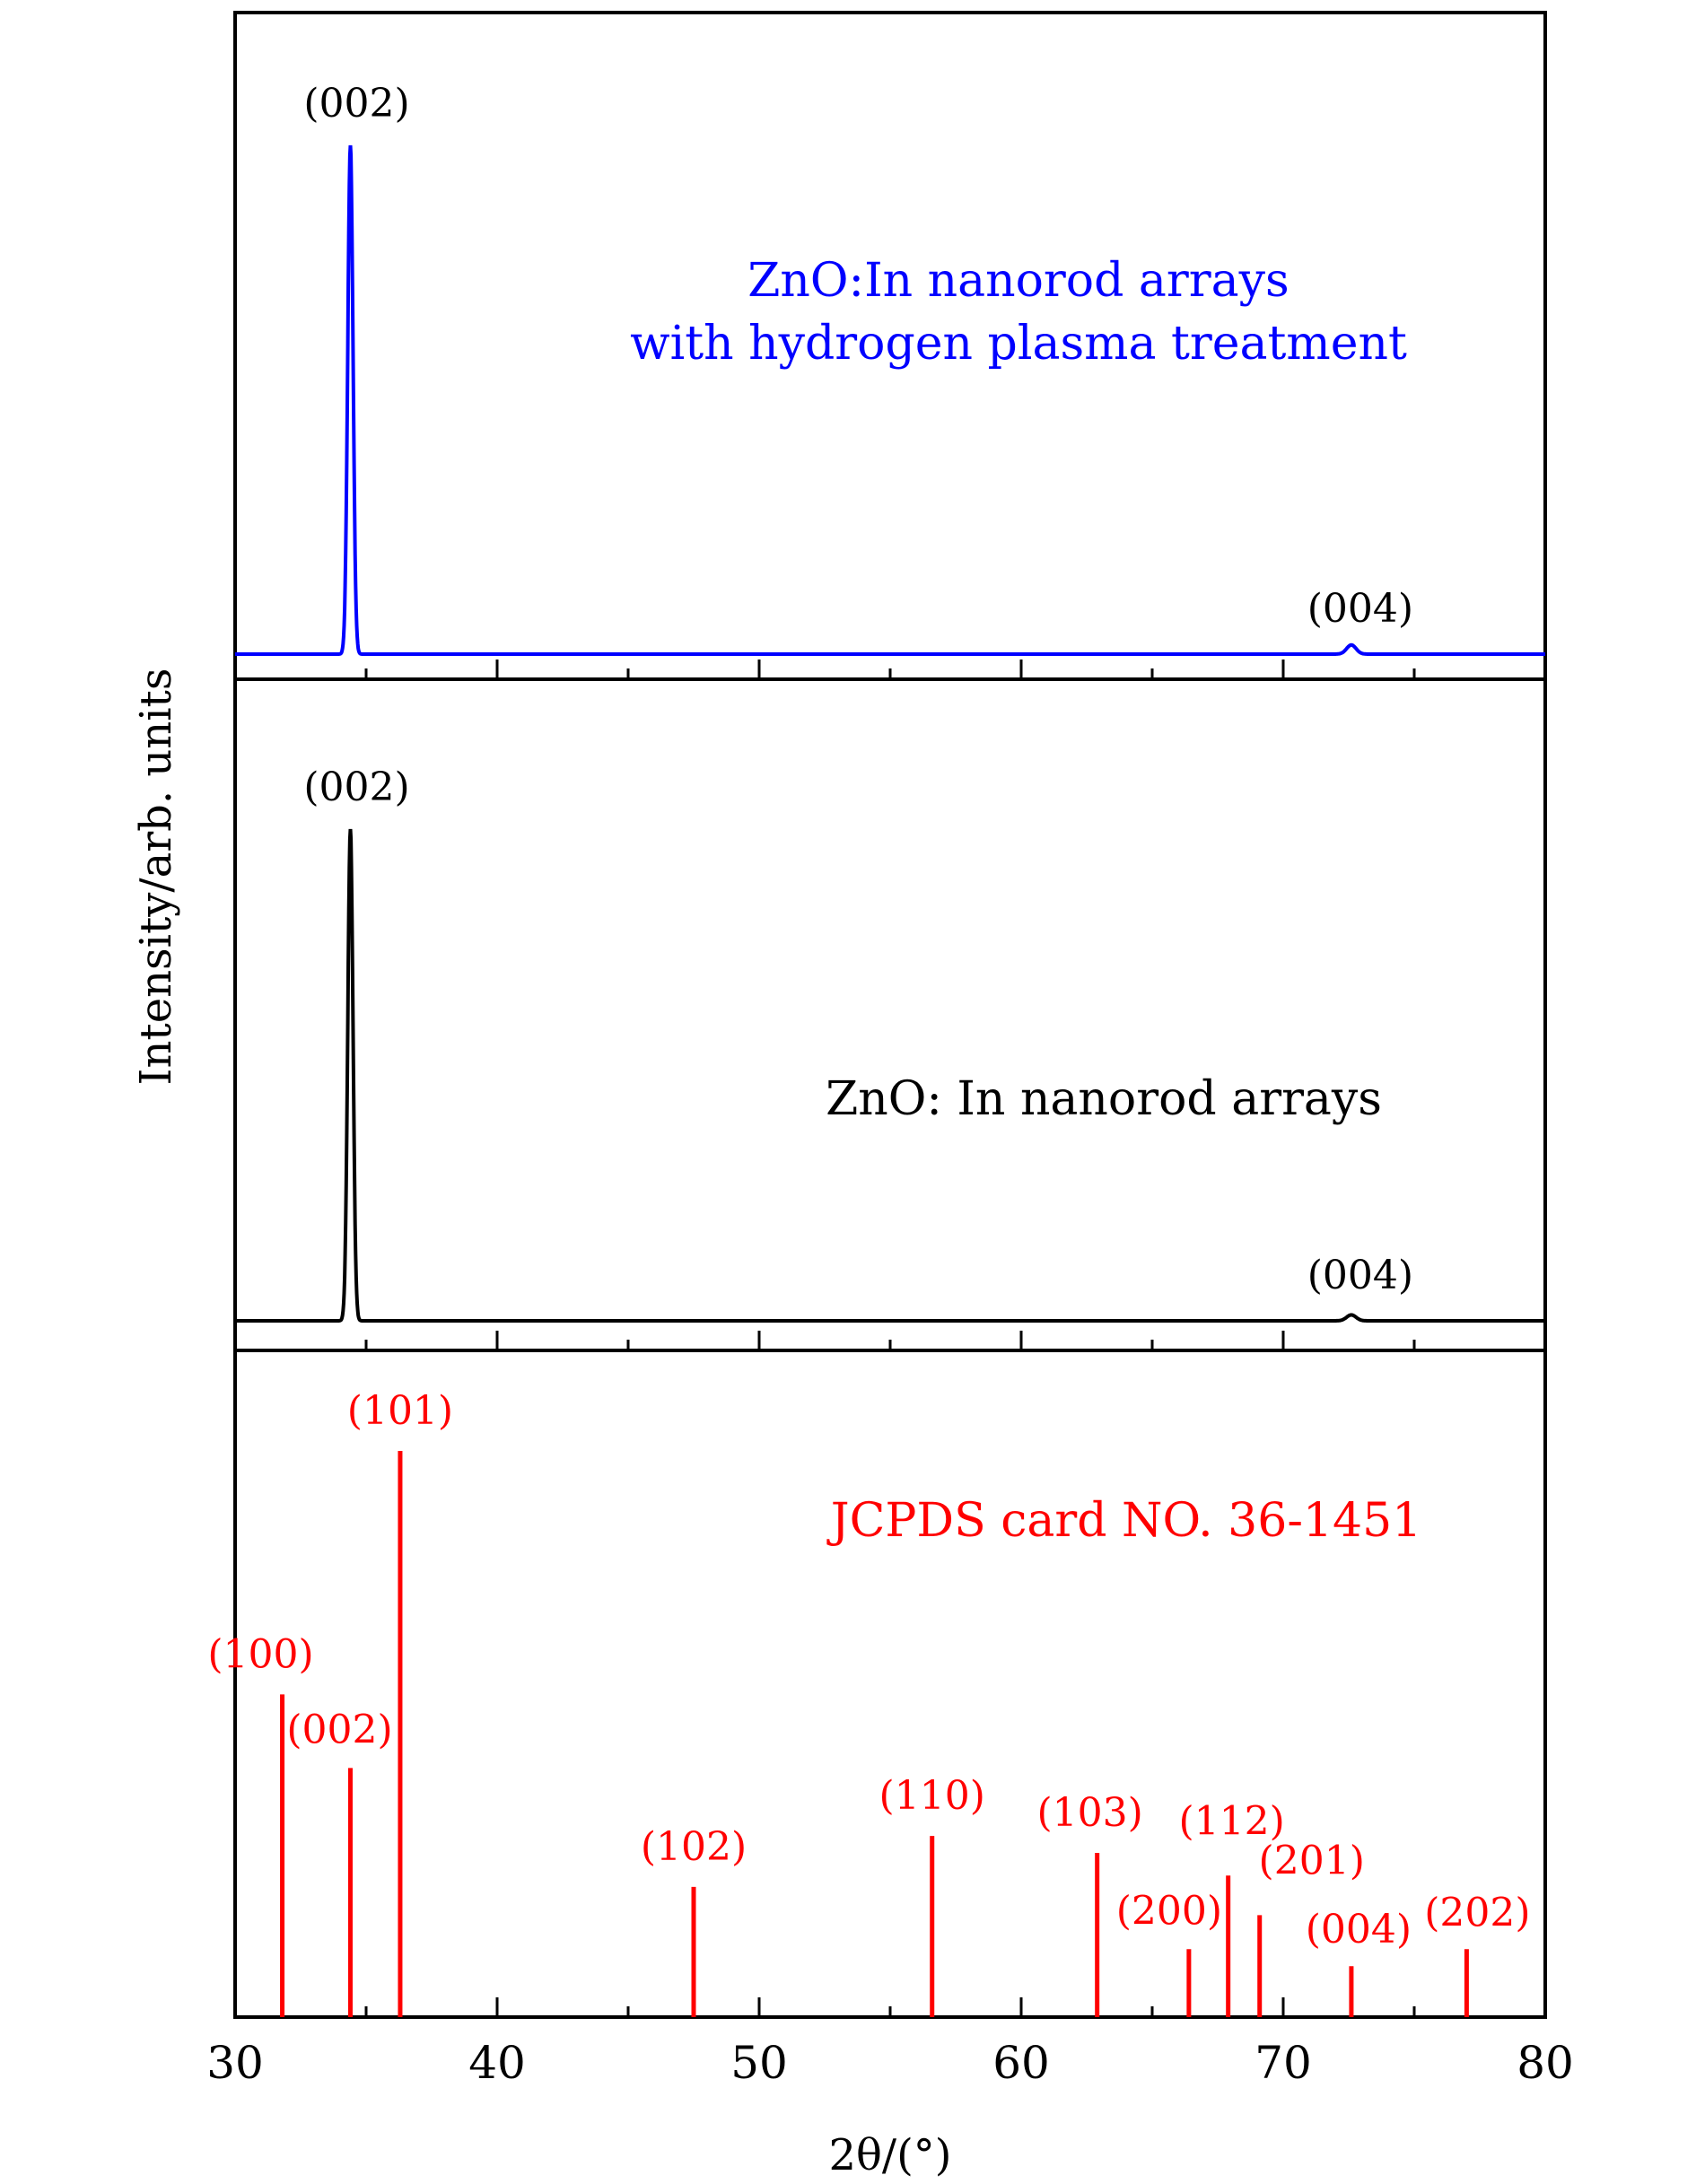  What do you see at coordinates (235, 2063) in the screenshot?
I see `x-tick-label: 30` at bounding box center [235, 2063].